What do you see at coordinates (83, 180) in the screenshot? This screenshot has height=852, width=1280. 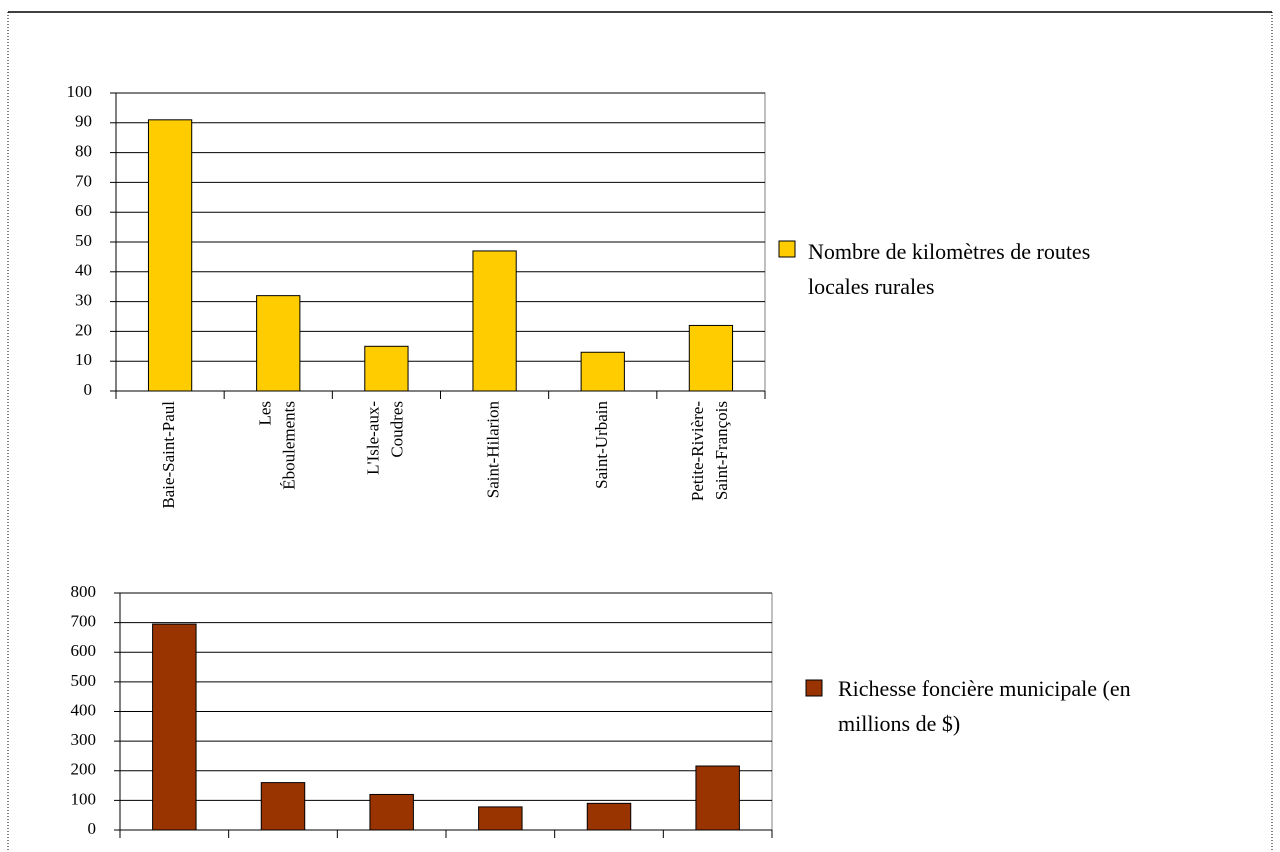 I see `y-tick-label: 70` at bounding box center [83, 180].